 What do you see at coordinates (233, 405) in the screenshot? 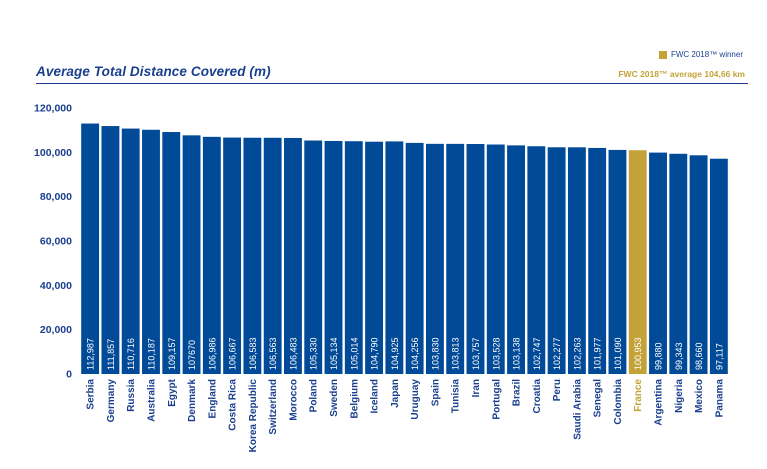
I see `x-tick-label: Costa Rica` at bounding box center [233, 405].